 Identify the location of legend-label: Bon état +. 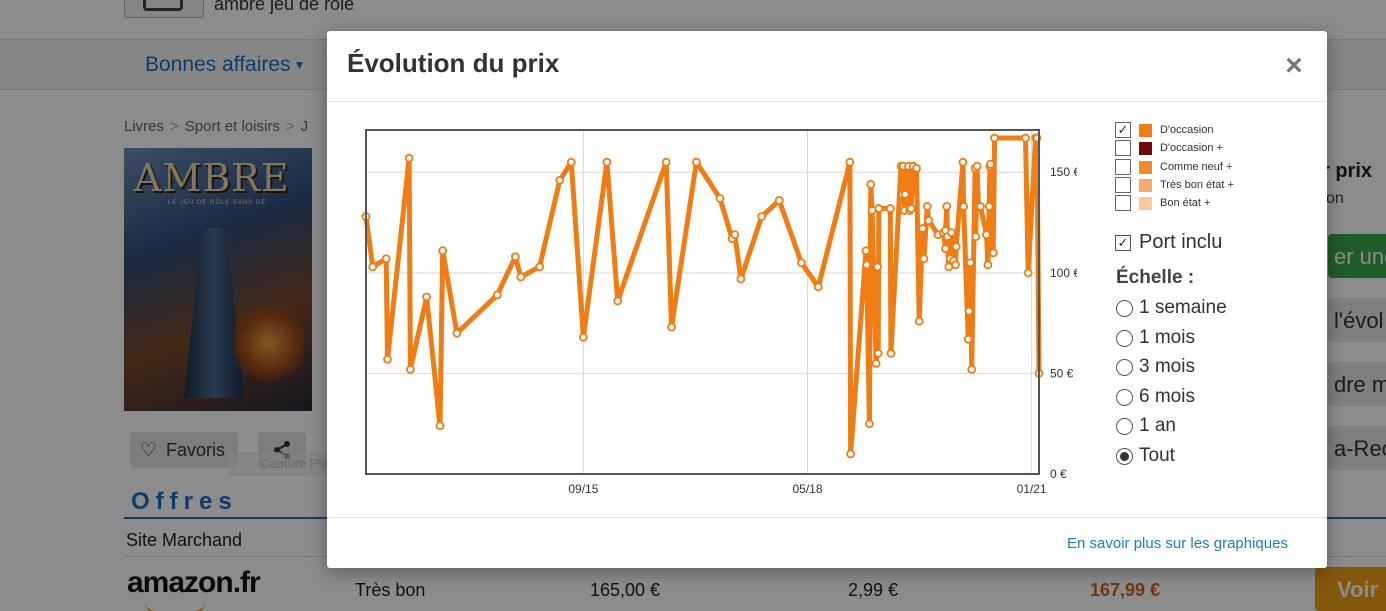
(1185, 203).